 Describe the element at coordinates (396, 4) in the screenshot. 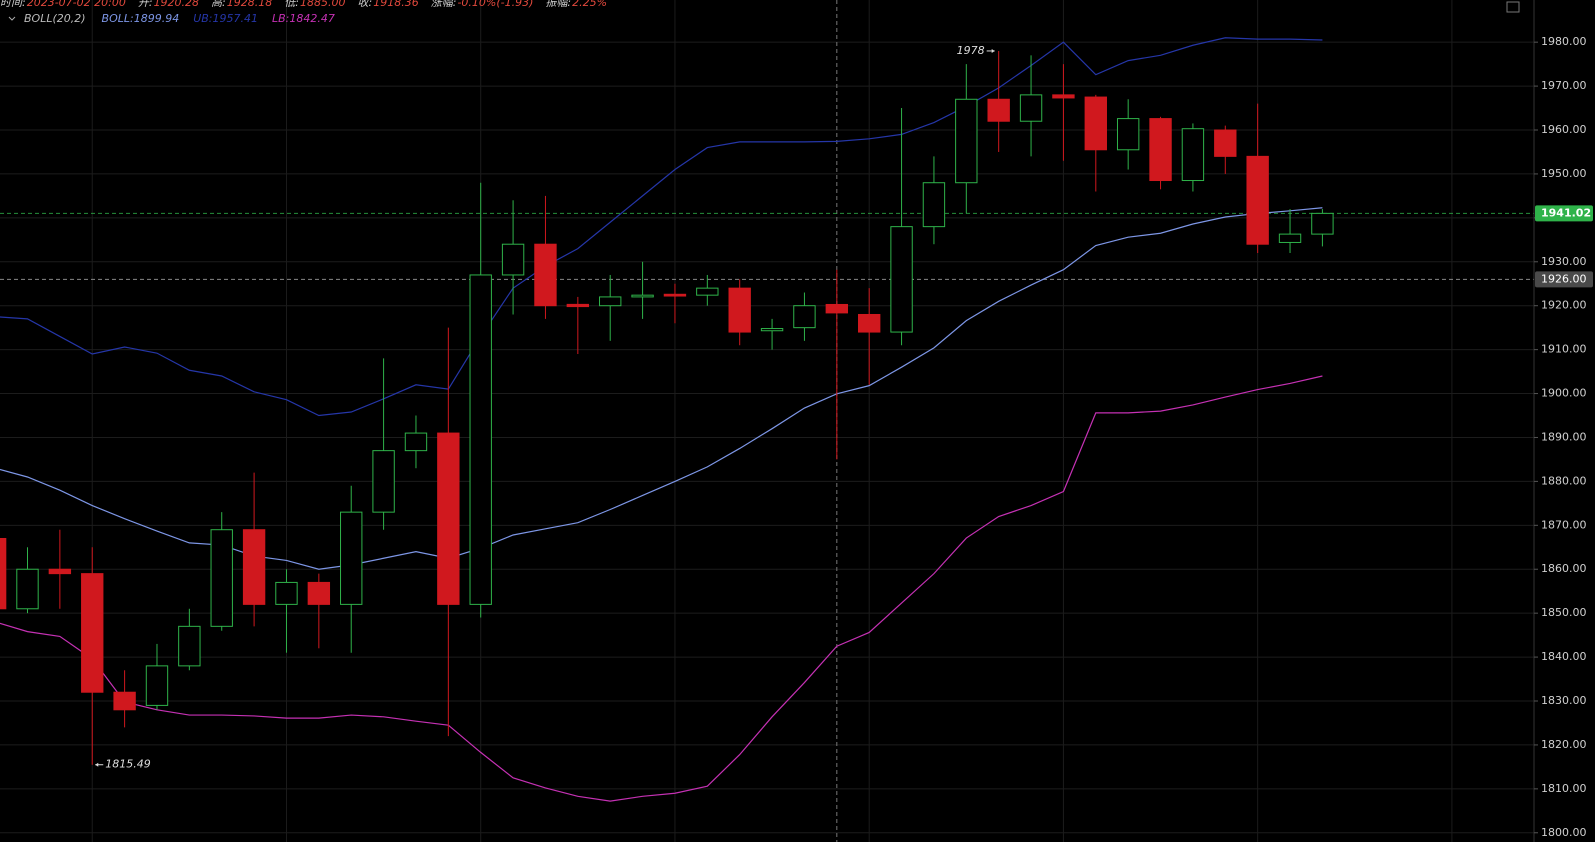

I see `header-value: 1918.36` at that location.